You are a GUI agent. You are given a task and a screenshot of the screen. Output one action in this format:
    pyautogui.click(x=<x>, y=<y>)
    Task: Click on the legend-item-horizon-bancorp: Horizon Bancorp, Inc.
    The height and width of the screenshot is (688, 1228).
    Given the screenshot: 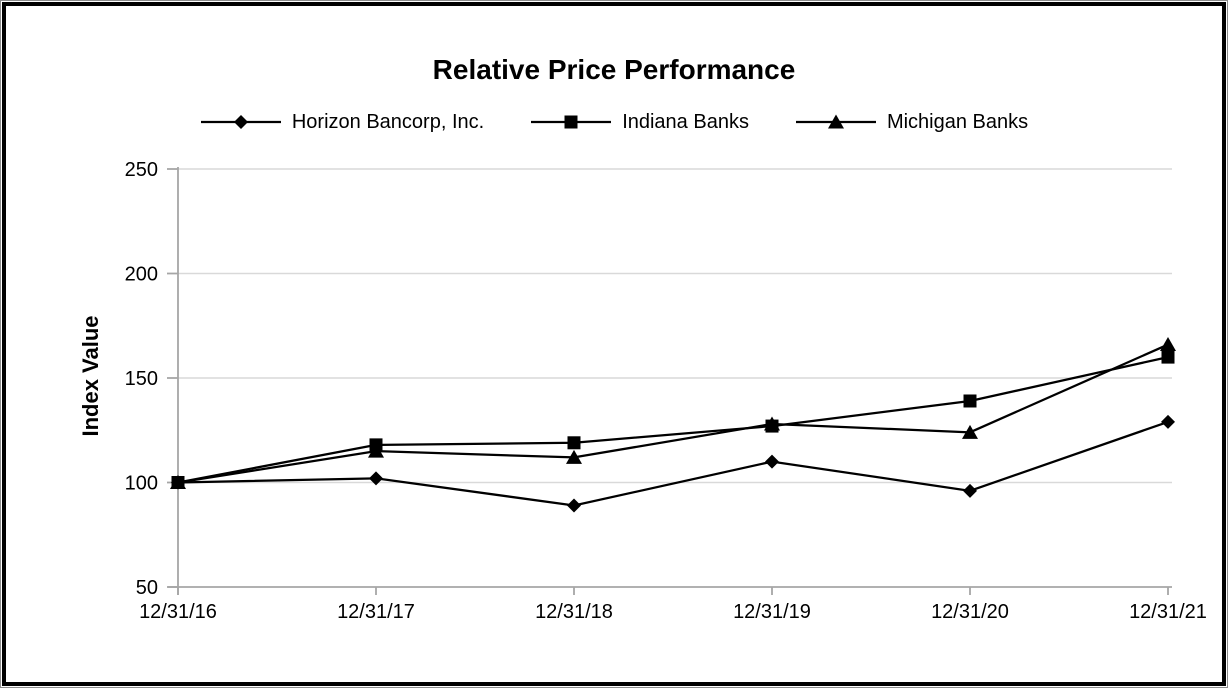 What is the action you would take?
    pyautogui.click(x=342, y=122)
    